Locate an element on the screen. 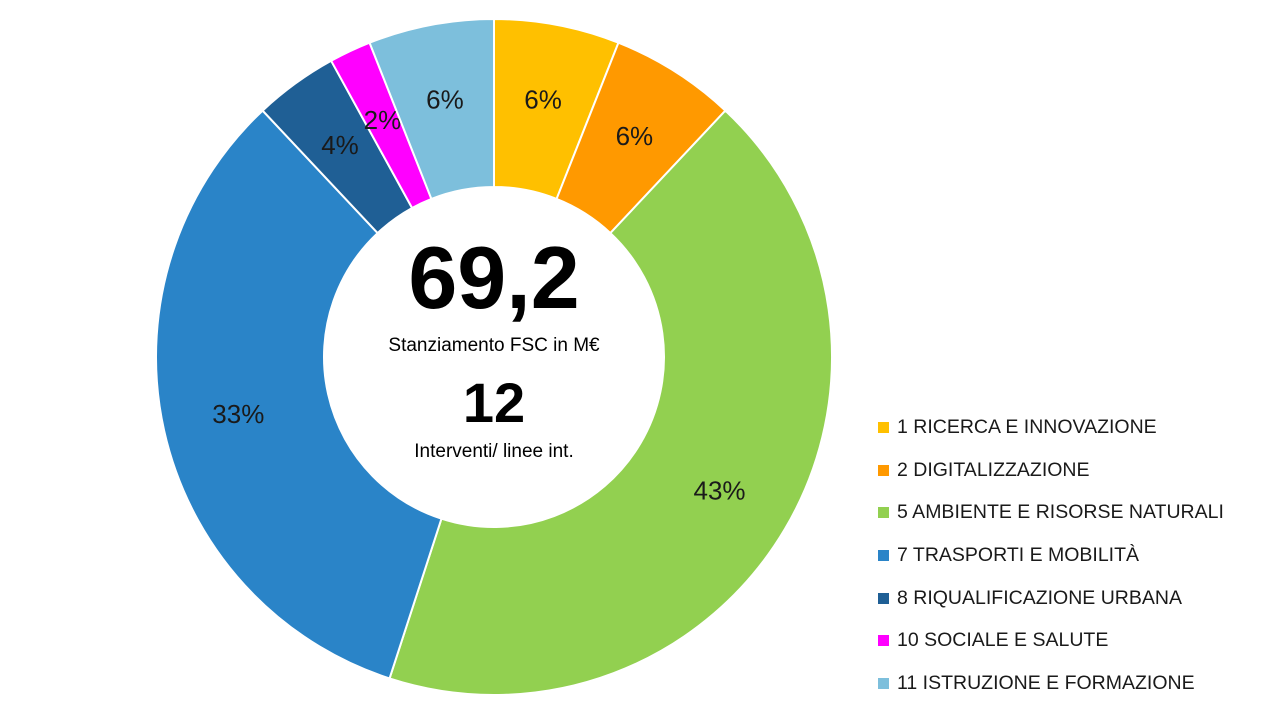  legend-item-10-sociale-e-salute: 10 SOCIALE E SALUTE is located at coordinates (1051, 640).